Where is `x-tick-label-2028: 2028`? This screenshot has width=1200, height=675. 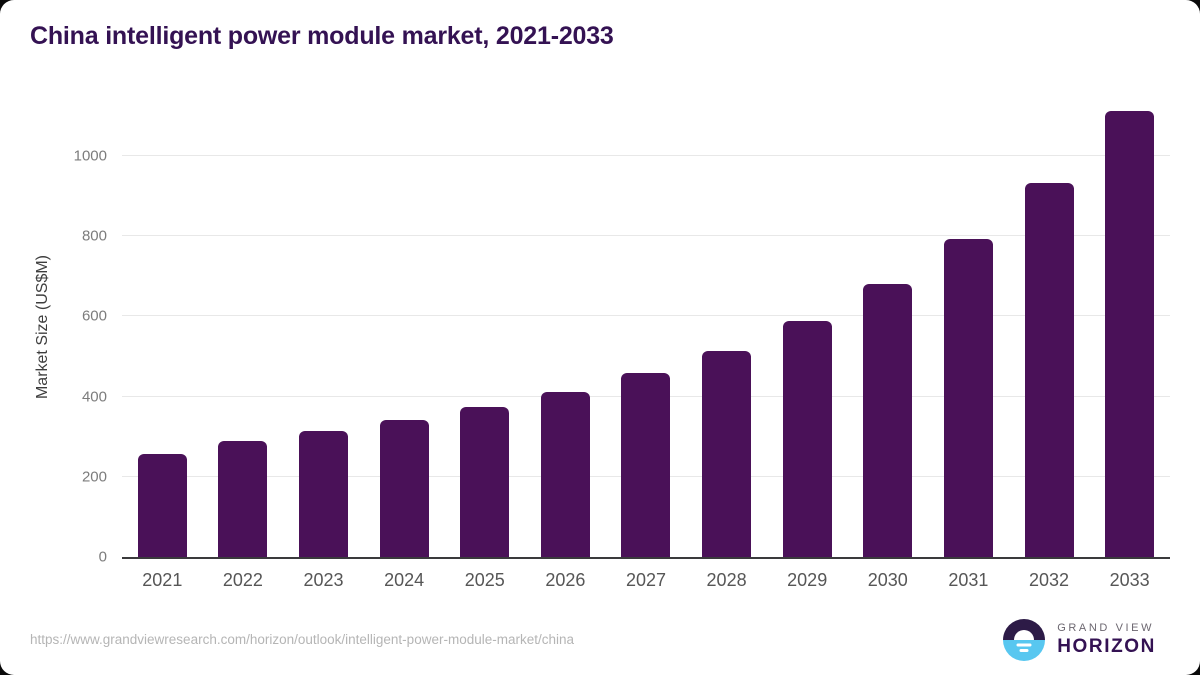
x-tick-label-2028: 2028 is located at coordinates (726, 580).